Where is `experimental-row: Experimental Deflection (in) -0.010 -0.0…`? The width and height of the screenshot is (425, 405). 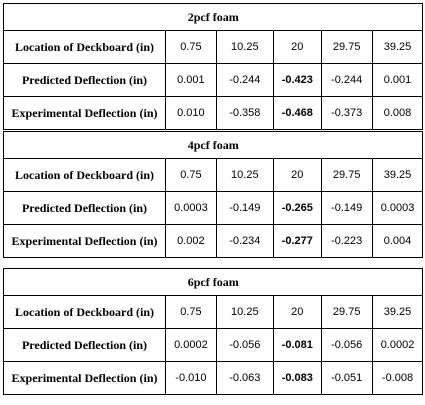 experimental-row: Experimental Deflection (in) -0.010 -0.0… is located at coordinates (213, 378).